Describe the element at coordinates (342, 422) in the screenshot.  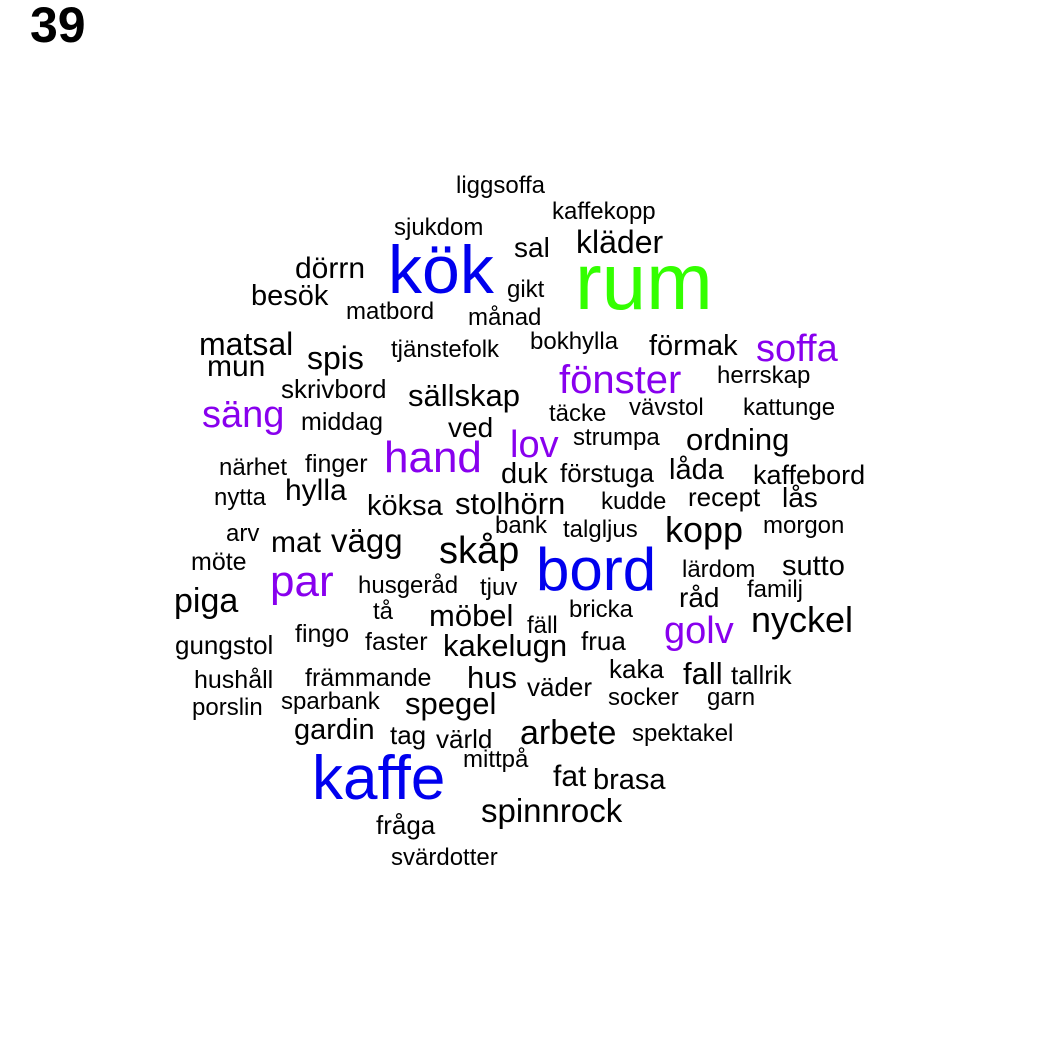
I see `word-middag: middag` at that location.